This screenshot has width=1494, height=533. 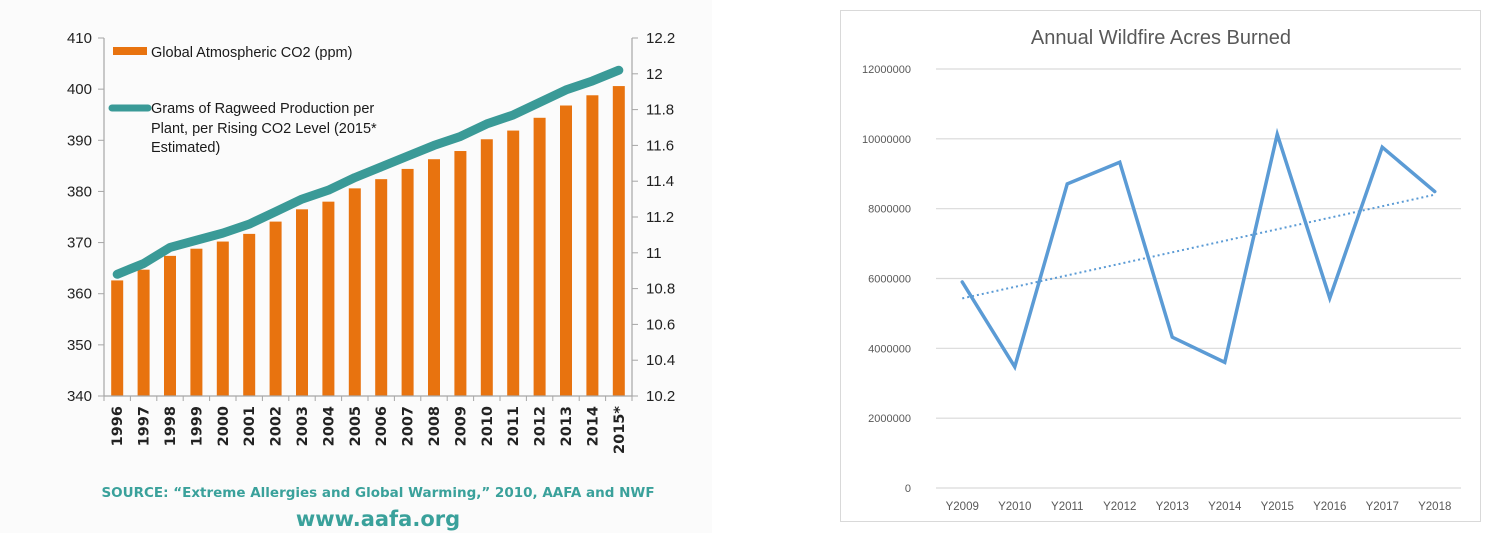 What do you see at coordinates (250, 426) in the screenshot?
I see `x-tick-label: 2001` at bounding box center [250, 426].